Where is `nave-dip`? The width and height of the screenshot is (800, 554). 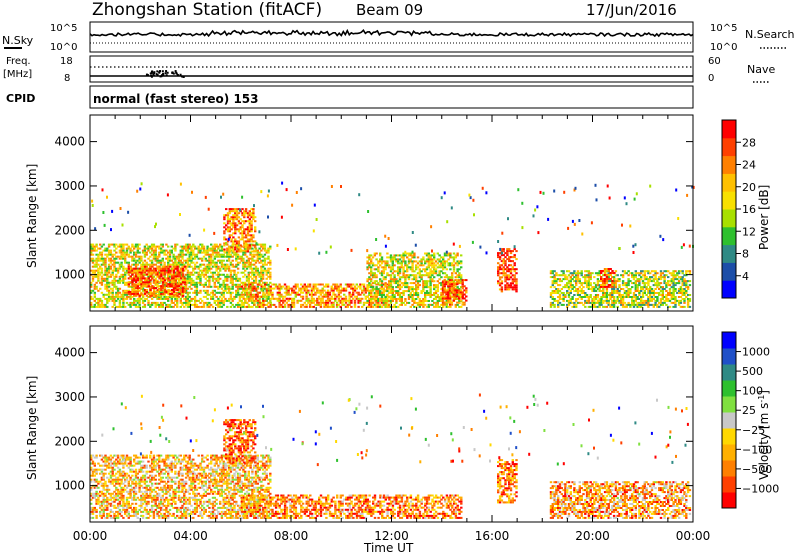 nave-dip is located at coordinates (180, 74).